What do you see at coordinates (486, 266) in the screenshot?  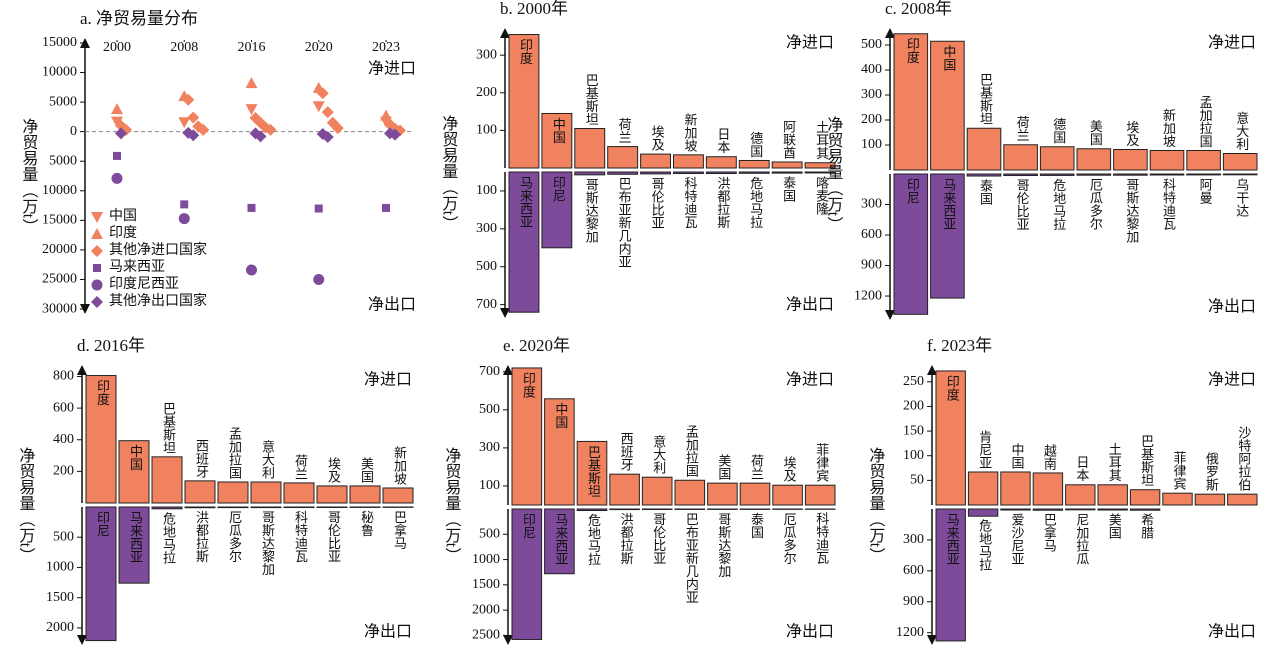 I see `y-tick-label: 500` at bounding box center [486, 266].